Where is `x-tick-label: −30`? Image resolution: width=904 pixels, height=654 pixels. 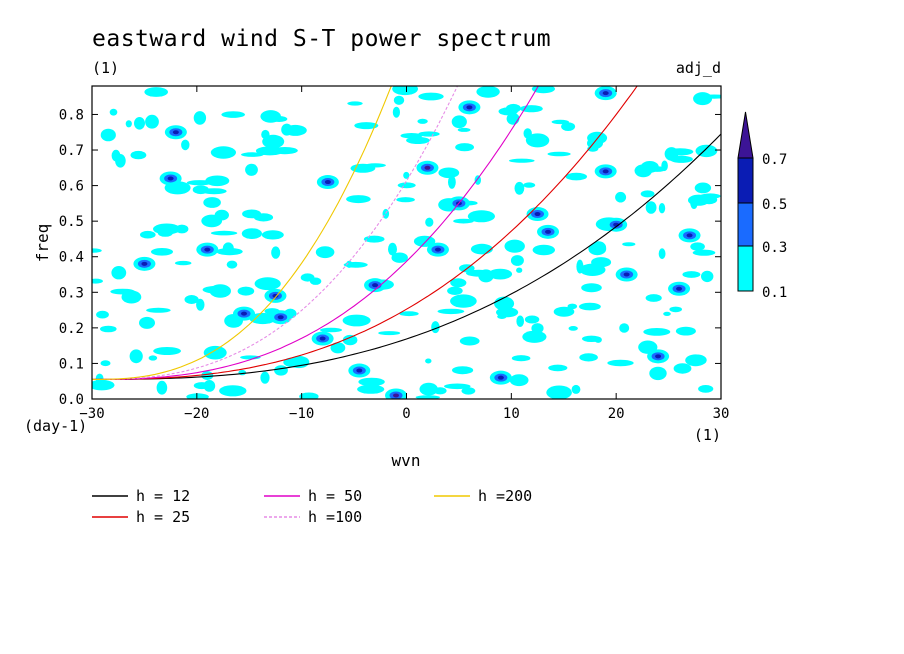 x-tick-label: −30 is located at coordinates (91, 414).